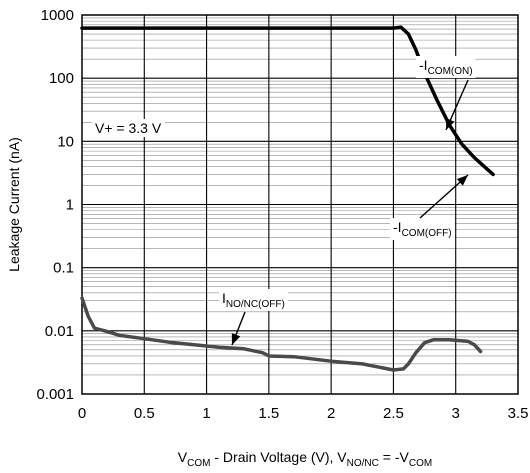 The image size is (530, 473). What do you see at coordinates (14, 204) in the screenshot?
I see `y-axis-label: Leakage Current (nA)` at bounding box center [14, 204].